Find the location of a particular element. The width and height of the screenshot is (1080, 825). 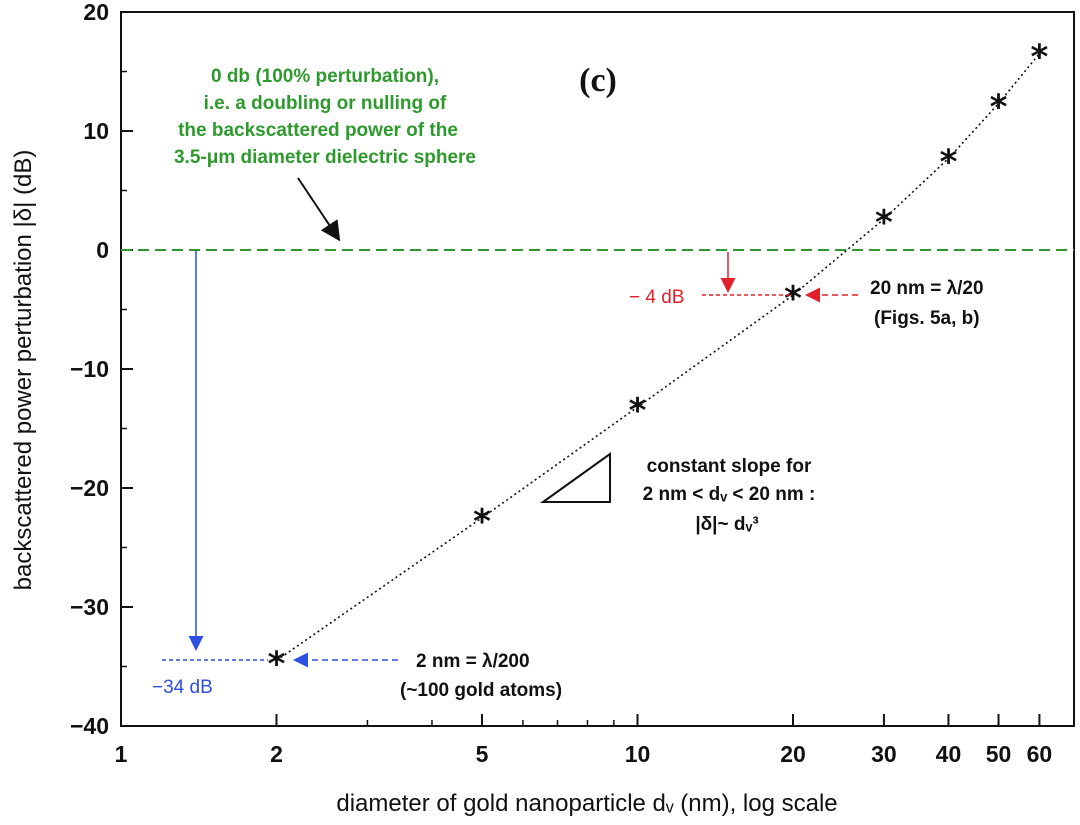

y-tick-label: 0 is located at coordinates (102, 250).